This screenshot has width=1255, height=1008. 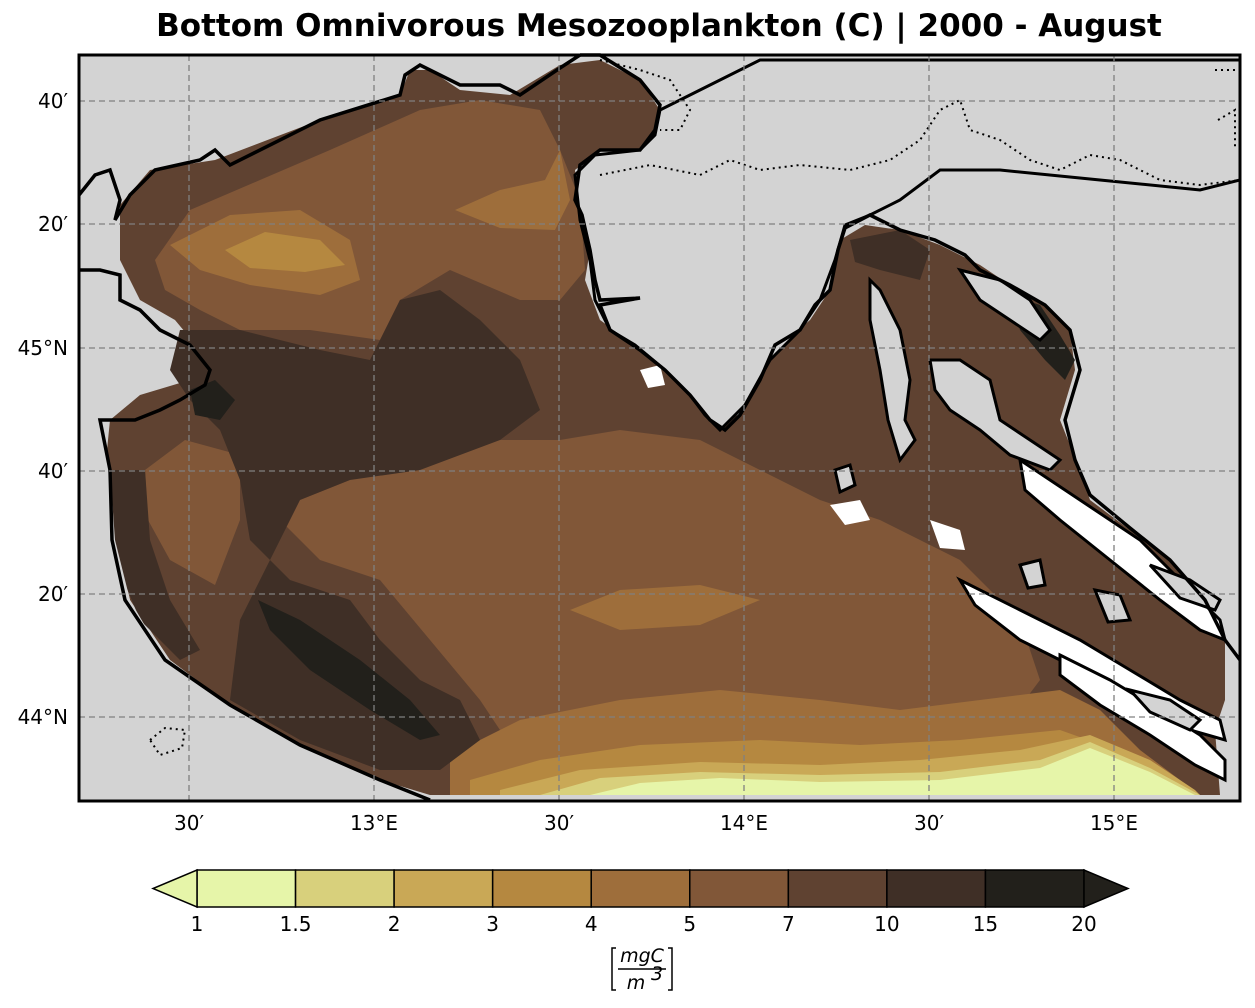 I want to click on sea-band-3-4-north, so click(x=285, y=252).